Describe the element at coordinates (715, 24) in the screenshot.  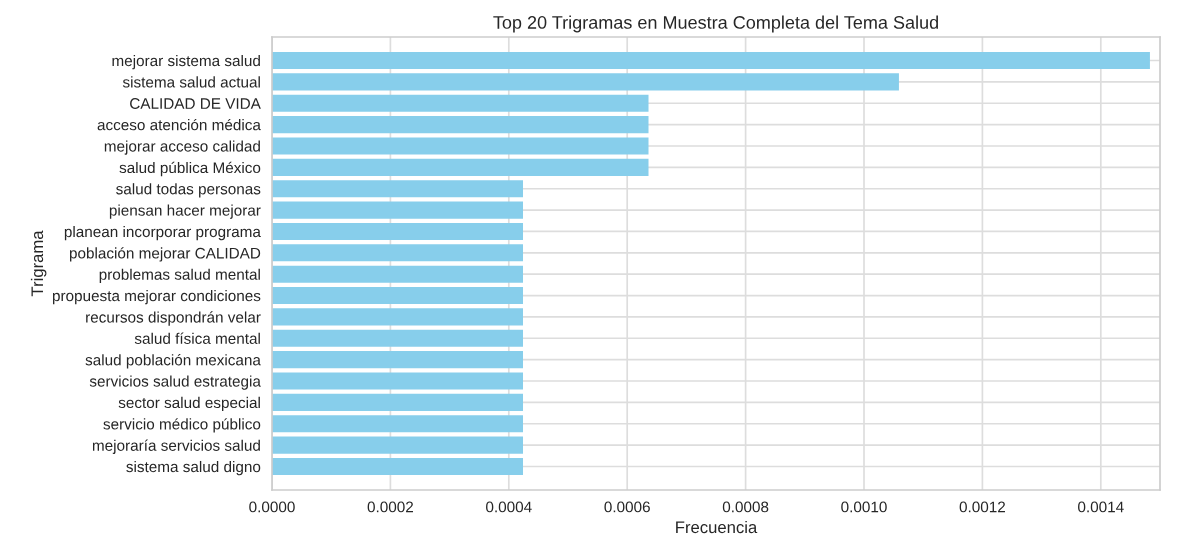
I see `chart-title: Top 20 Trigramas en Muestra Completa del Tema Salud` at that location.